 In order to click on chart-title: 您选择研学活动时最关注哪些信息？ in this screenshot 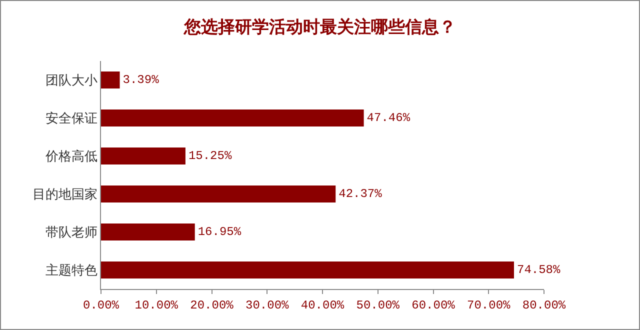, I will do `click(319, 28)`.